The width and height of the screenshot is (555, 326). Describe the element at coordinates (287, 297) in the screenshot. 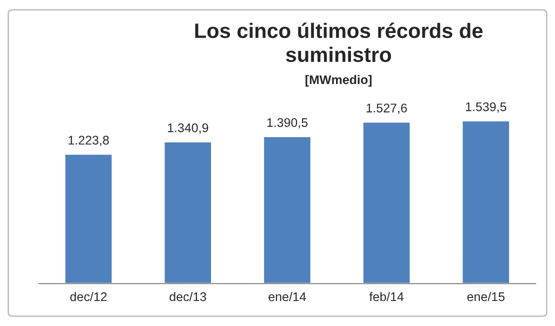

I see `x-tick-label: ene/14` at that location.